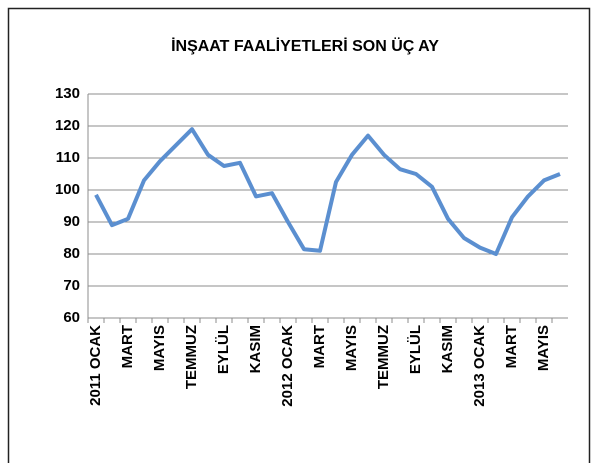  I want to click on y-tick-label: 80, so click(71, 253).